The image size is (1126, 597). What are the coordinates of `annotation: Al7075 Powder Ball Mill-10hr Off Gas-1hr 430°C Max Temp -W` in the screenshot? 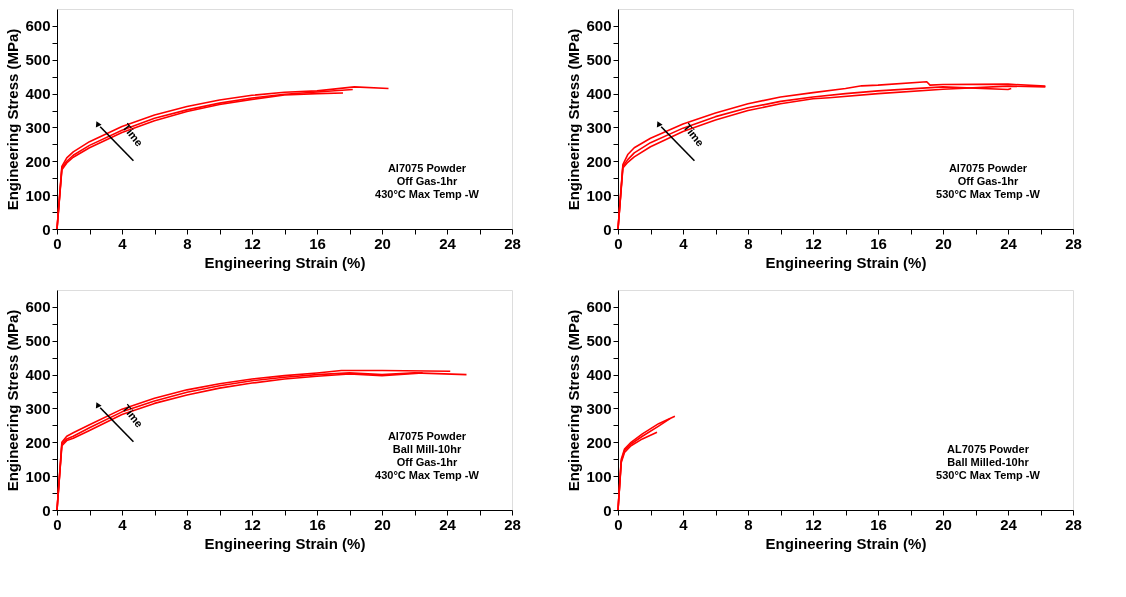 It's located at (427, 455).